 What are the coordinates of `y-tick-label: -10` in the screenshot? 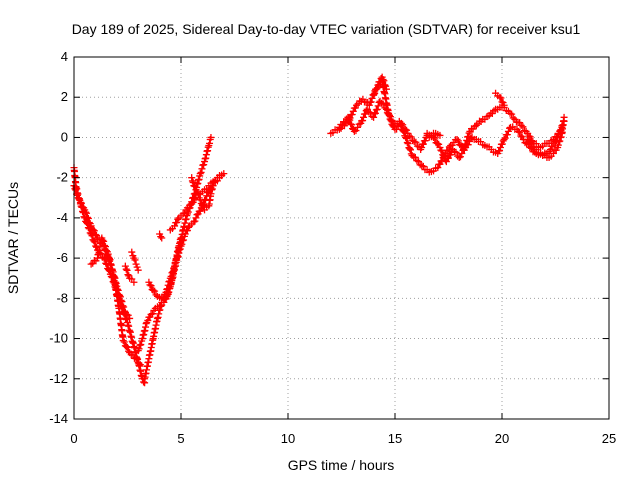 It's located at (58, 338).